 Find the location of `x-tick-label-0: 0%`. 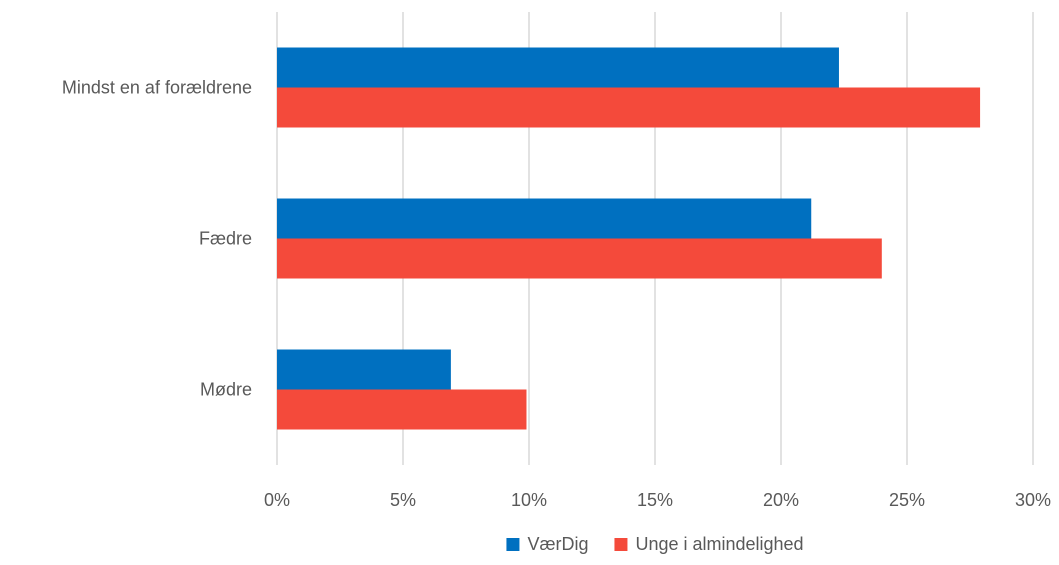

x-tick-label-0: 0% is located at coordinates (277, 500).